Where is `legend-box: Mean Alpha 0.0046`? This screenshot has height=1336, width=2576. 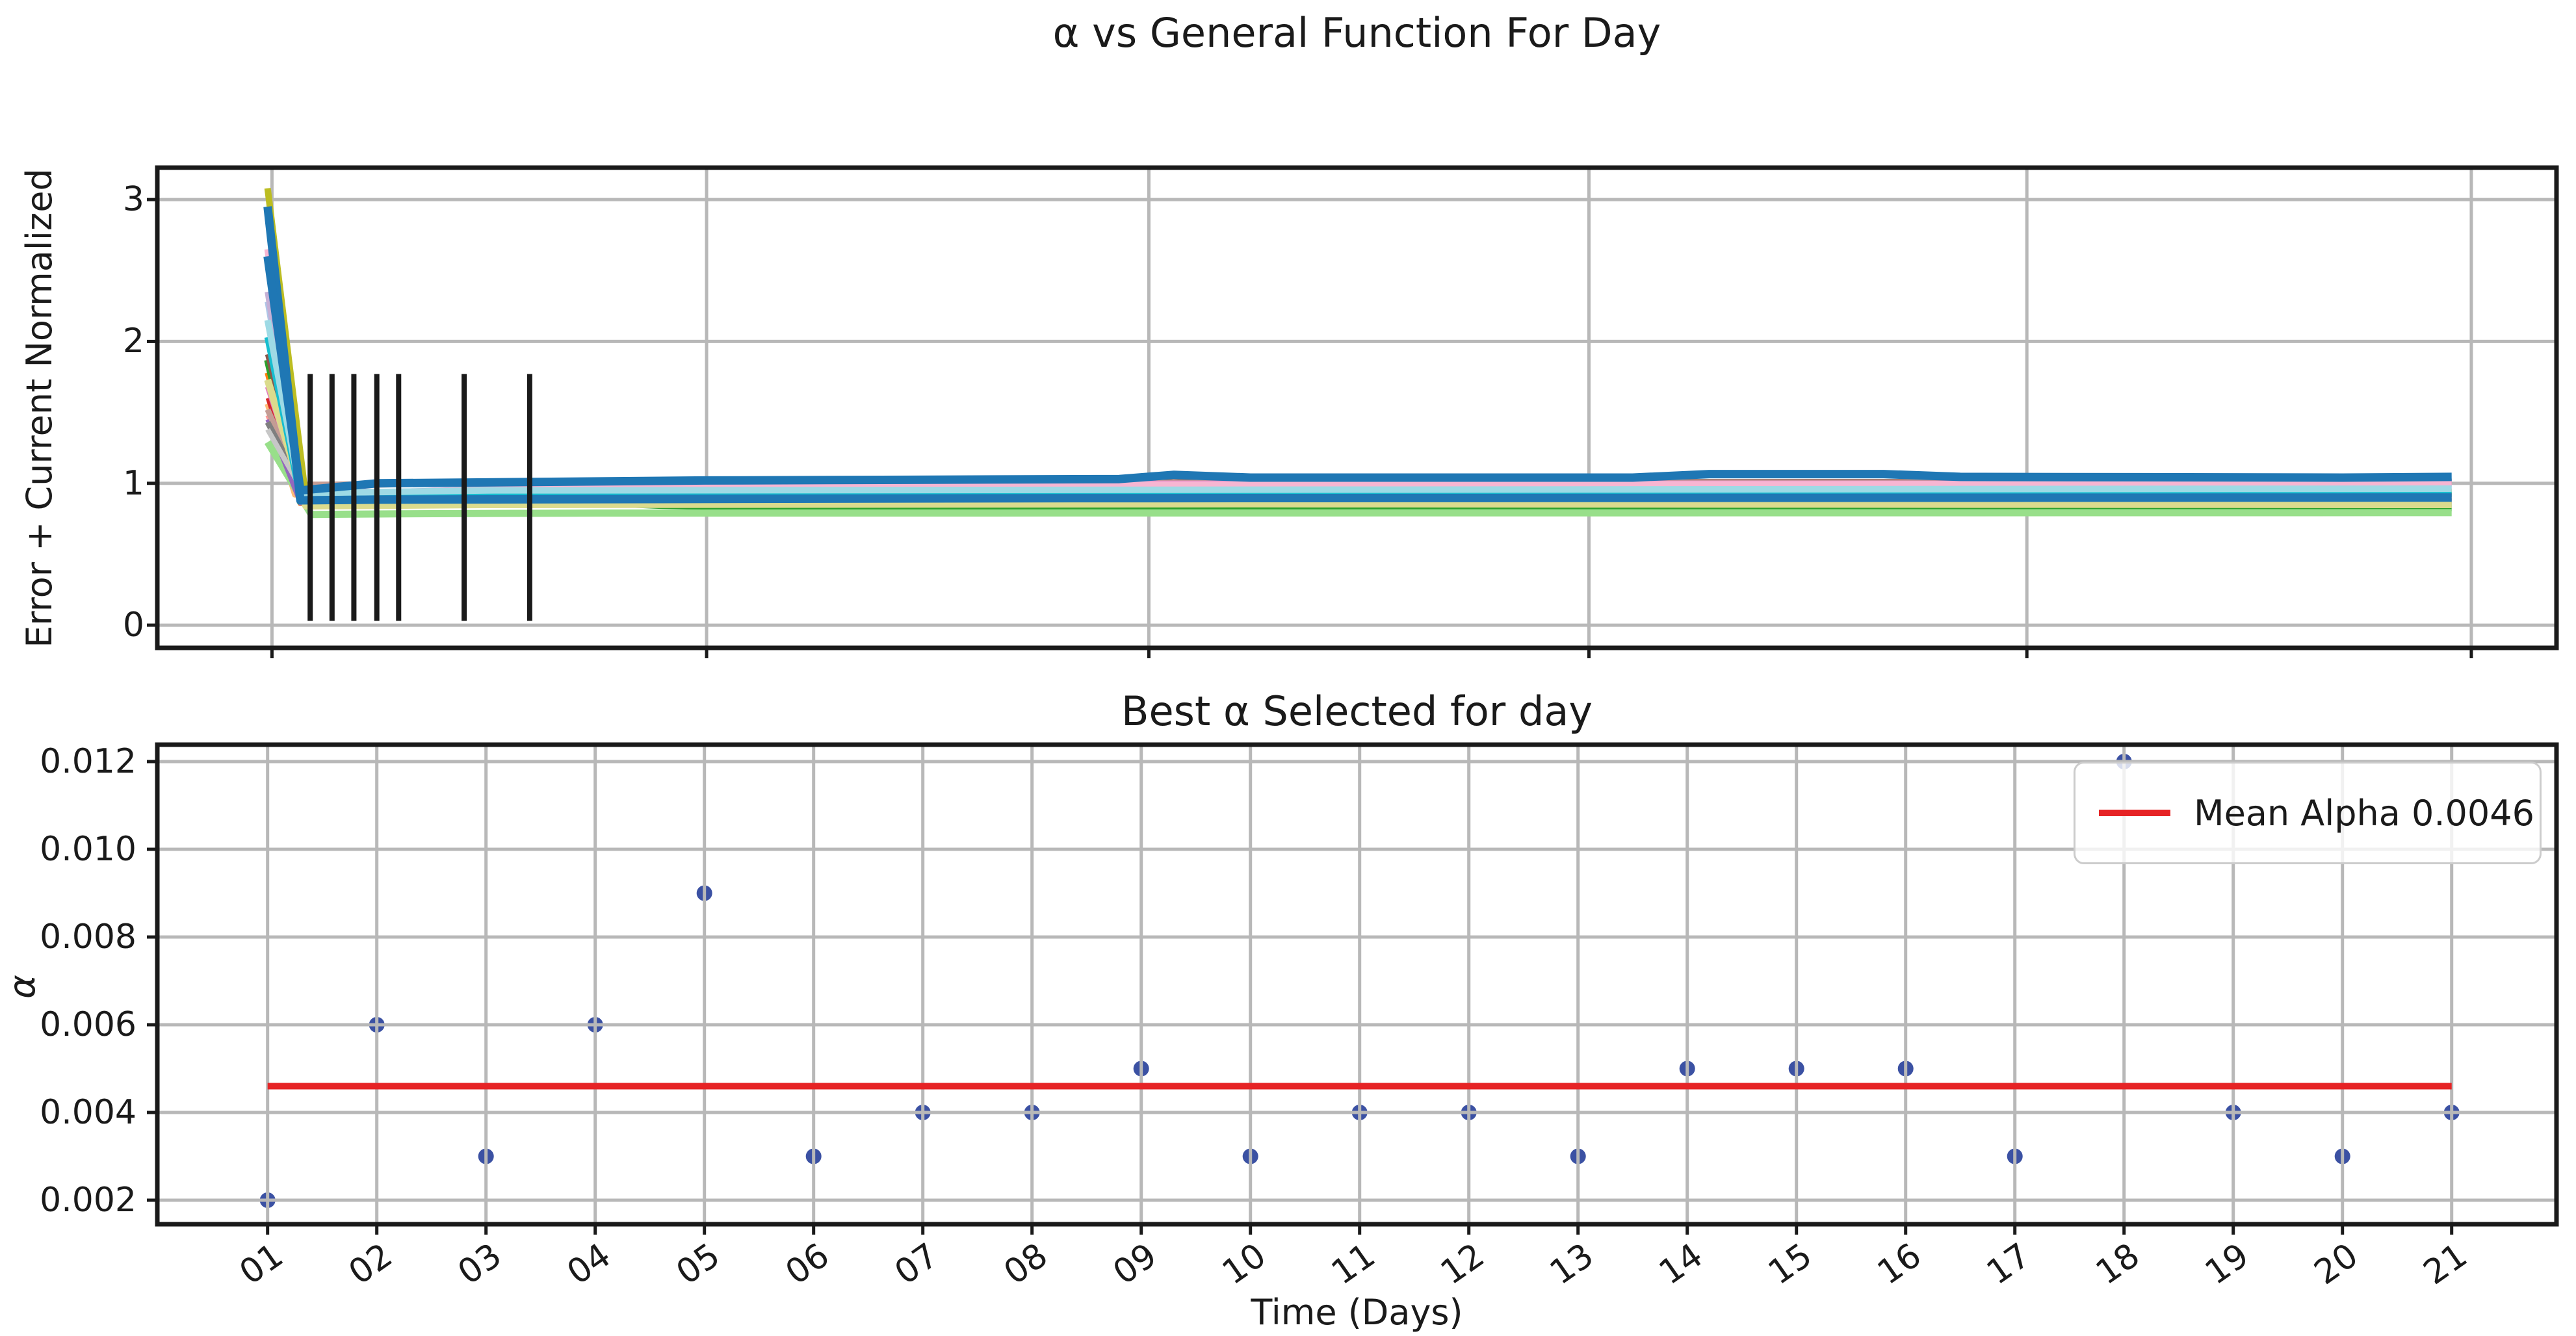
legend-box: Mean Alpha 0.0046 is located at coordinates (2308, 813).